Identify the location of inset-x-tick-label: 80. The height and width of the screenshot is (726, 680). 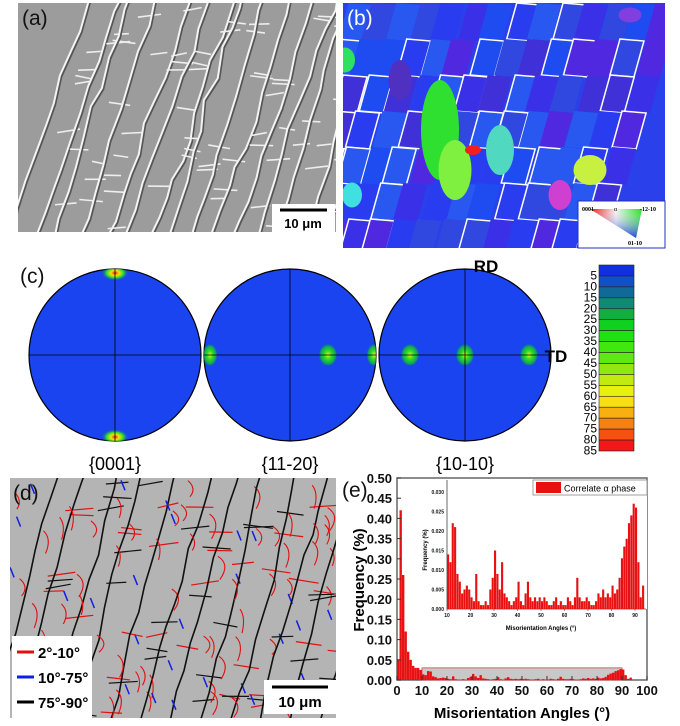
(612, 616).